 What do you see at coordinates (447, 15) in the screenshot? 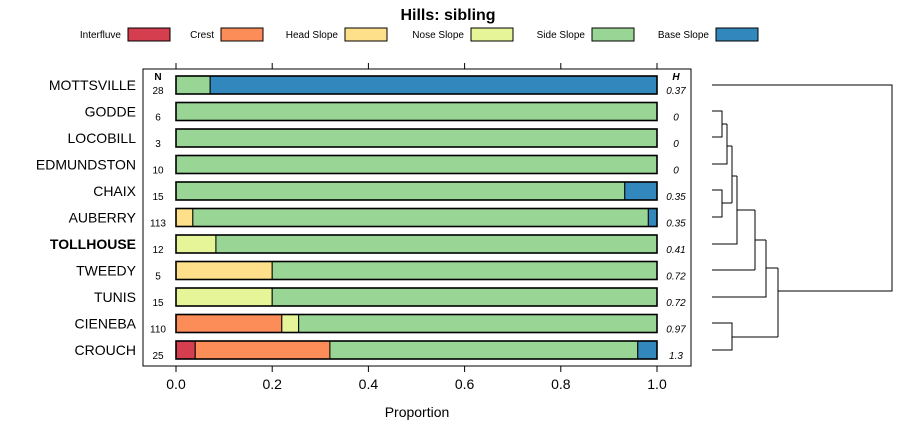
I see `chart-title: Hills: sibling` at bounding box center [447, 15].